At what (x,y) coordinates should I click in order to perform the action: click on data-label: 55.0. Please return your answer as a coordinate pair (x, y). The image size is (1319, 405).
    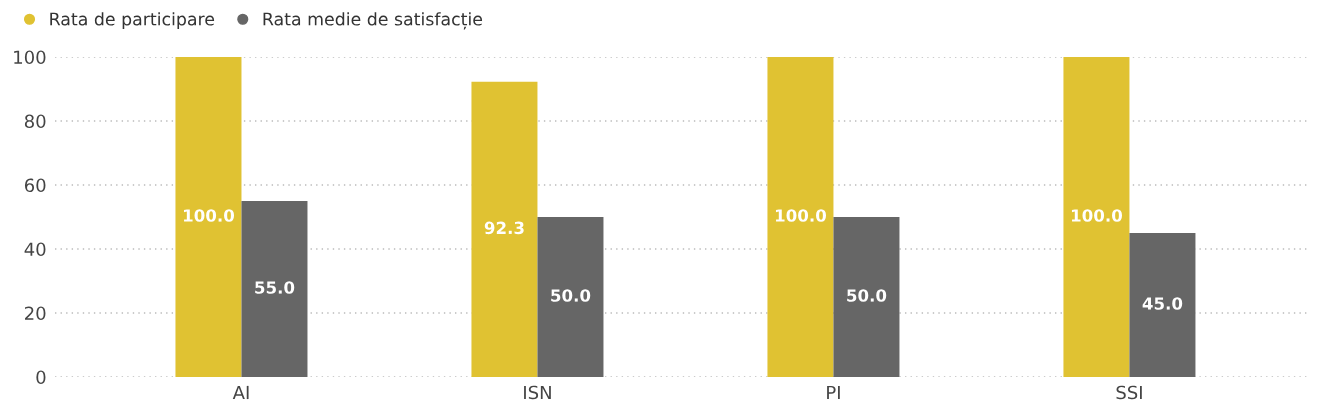
    Looking at the image, I should click on (275, 287).